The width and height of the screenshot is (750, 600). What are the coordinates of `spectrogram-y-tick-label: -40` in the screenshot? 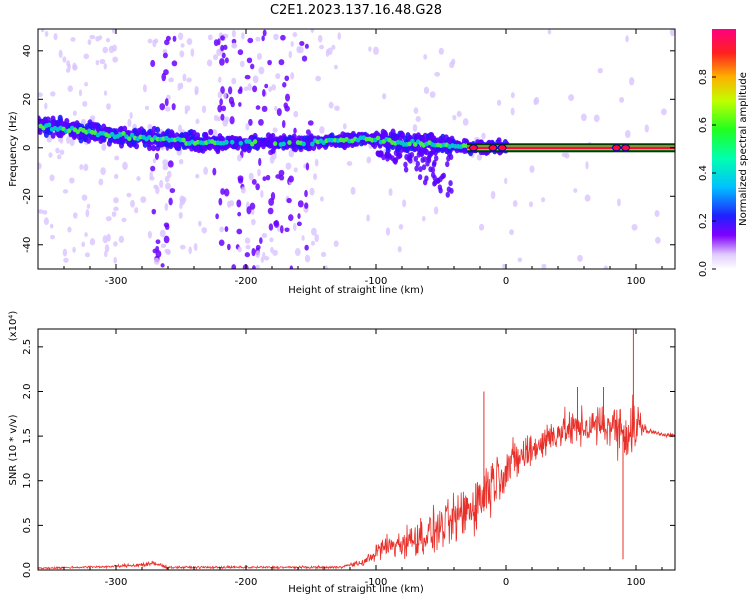 It's located at (27, 245).